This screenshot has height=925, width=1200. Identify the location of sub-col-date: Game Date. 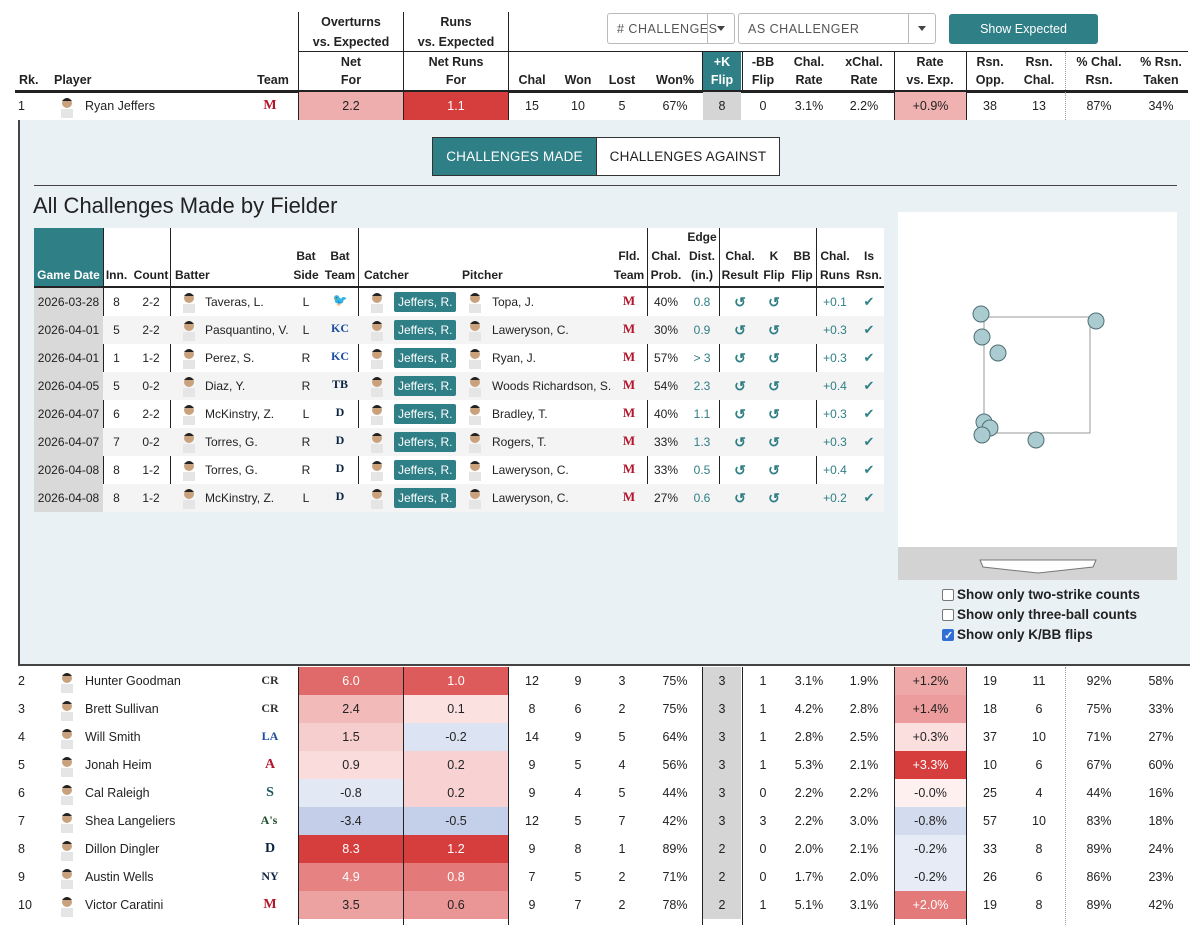
(68, 258).